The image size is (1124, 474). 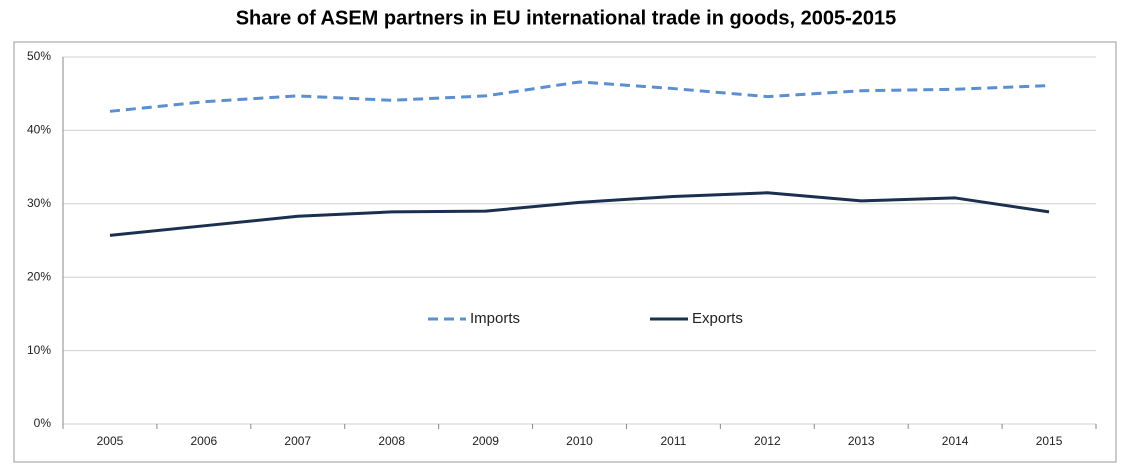 What do you see at coordinates (674, 441) in the screenshot?
I see `x-tick-label: 2011` at bounding box center [674, 441].